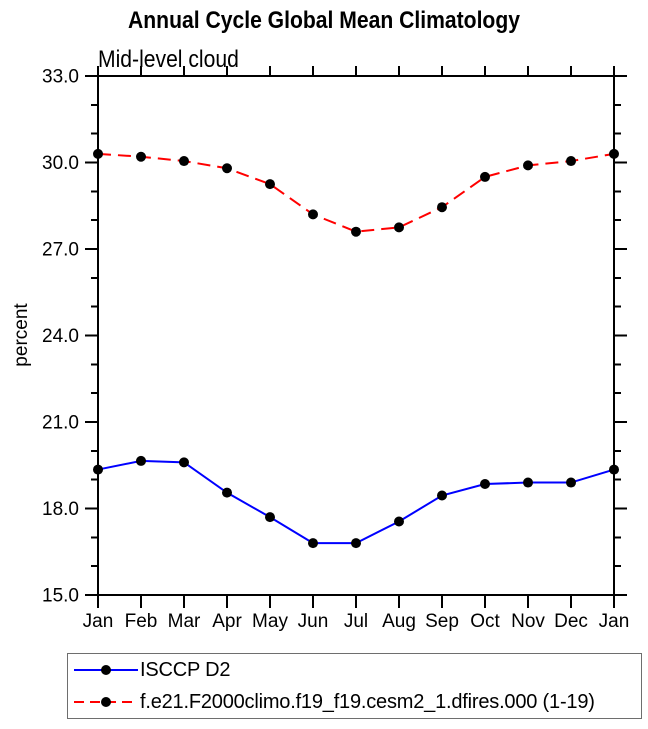 This screenshot has height=729, width=648. Describe the element at coordinates (354, 670) in the screenshot. I see `legend-item-isccp-d2: ISCCP D2` at that location.